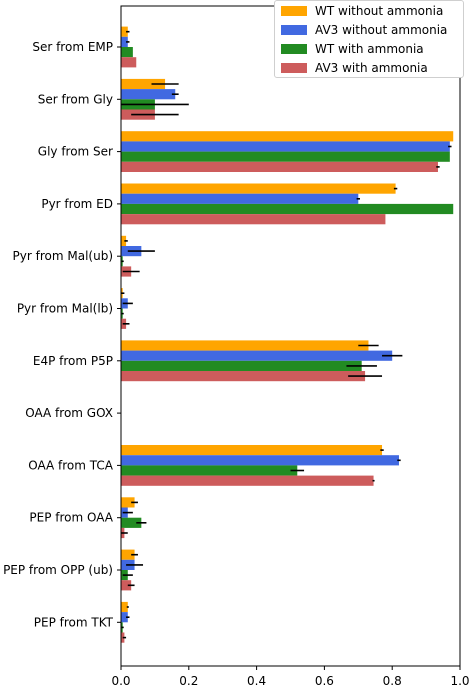 This screenshot has height=697, width=474. I want to click on x-tick-label: 0.4, so click(256, 681).